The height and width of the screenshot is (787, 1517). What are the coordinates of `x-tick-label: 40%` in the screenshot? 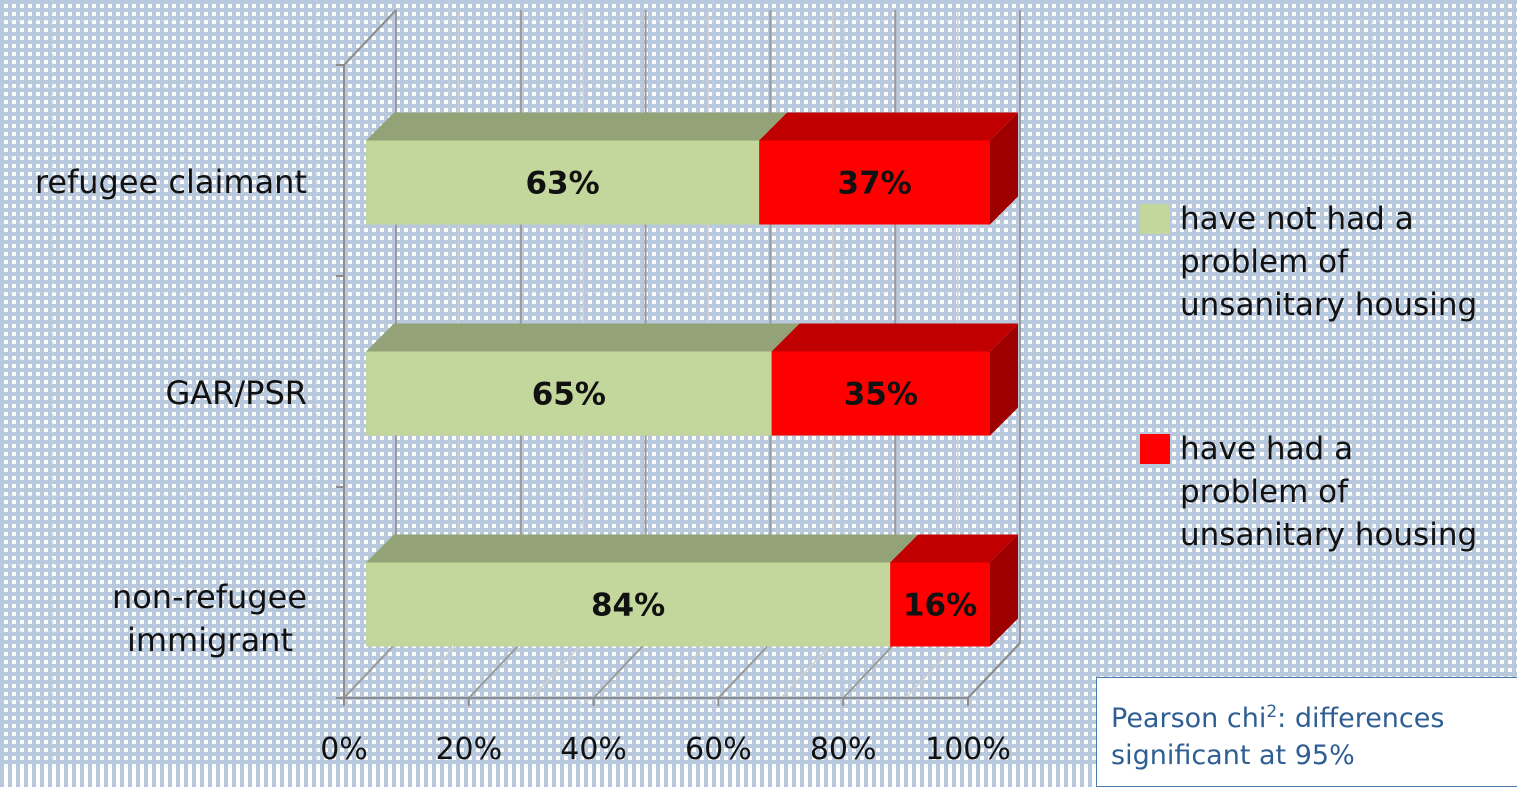 It's located at (593, 748).